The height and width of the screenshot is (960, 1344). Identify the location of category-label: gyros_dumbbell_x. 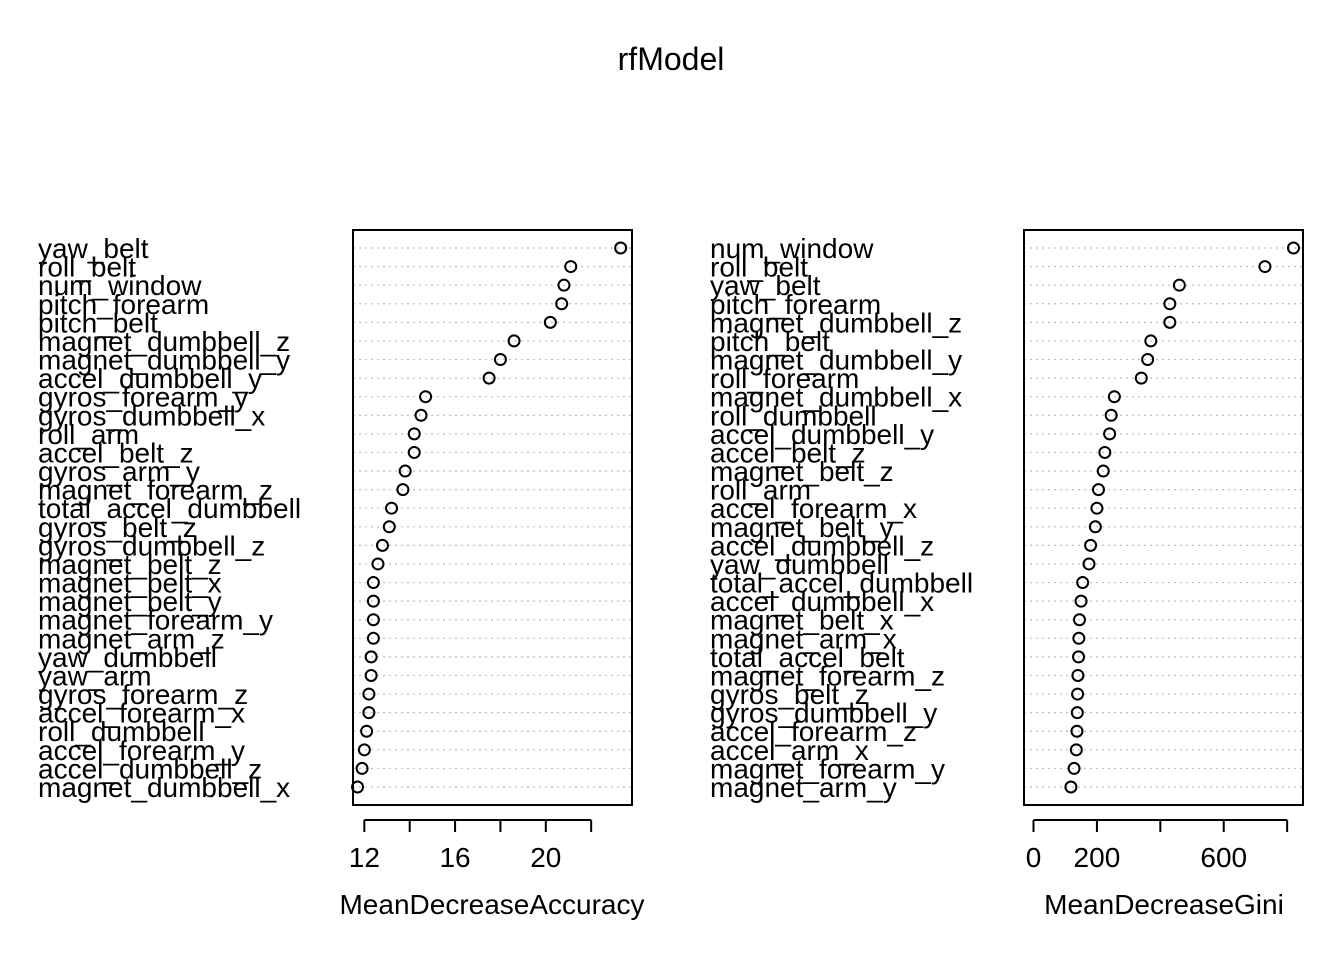
(151, 415).